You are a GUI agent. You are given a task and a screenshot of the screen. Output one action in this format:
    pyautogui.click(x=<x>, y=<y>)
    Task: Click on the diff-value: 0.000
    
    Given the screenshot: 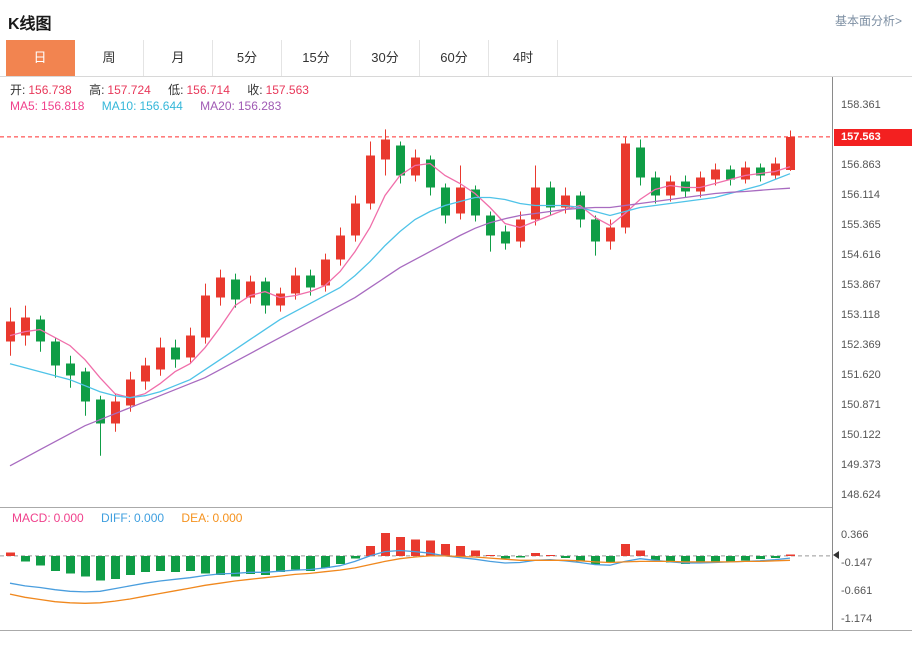 What is the action you would take?
    pyautogui.click(x=149, y=518)
    